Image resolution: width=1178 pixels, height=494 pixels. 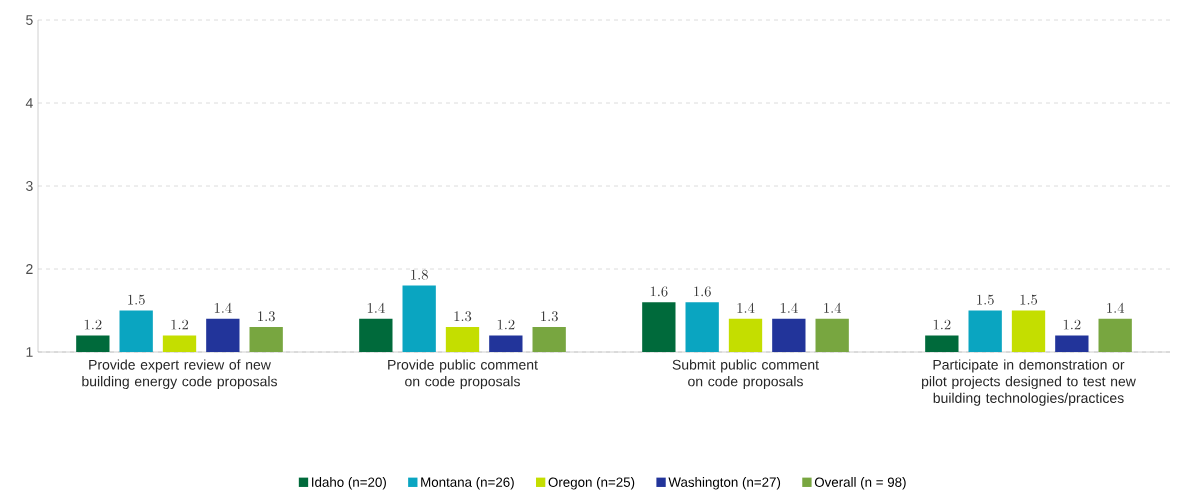 What do you see at coordinates (860, 483) in the screenshot?
I see `legend-label: Overall (n = 98)` at bounding box center [860, 483].